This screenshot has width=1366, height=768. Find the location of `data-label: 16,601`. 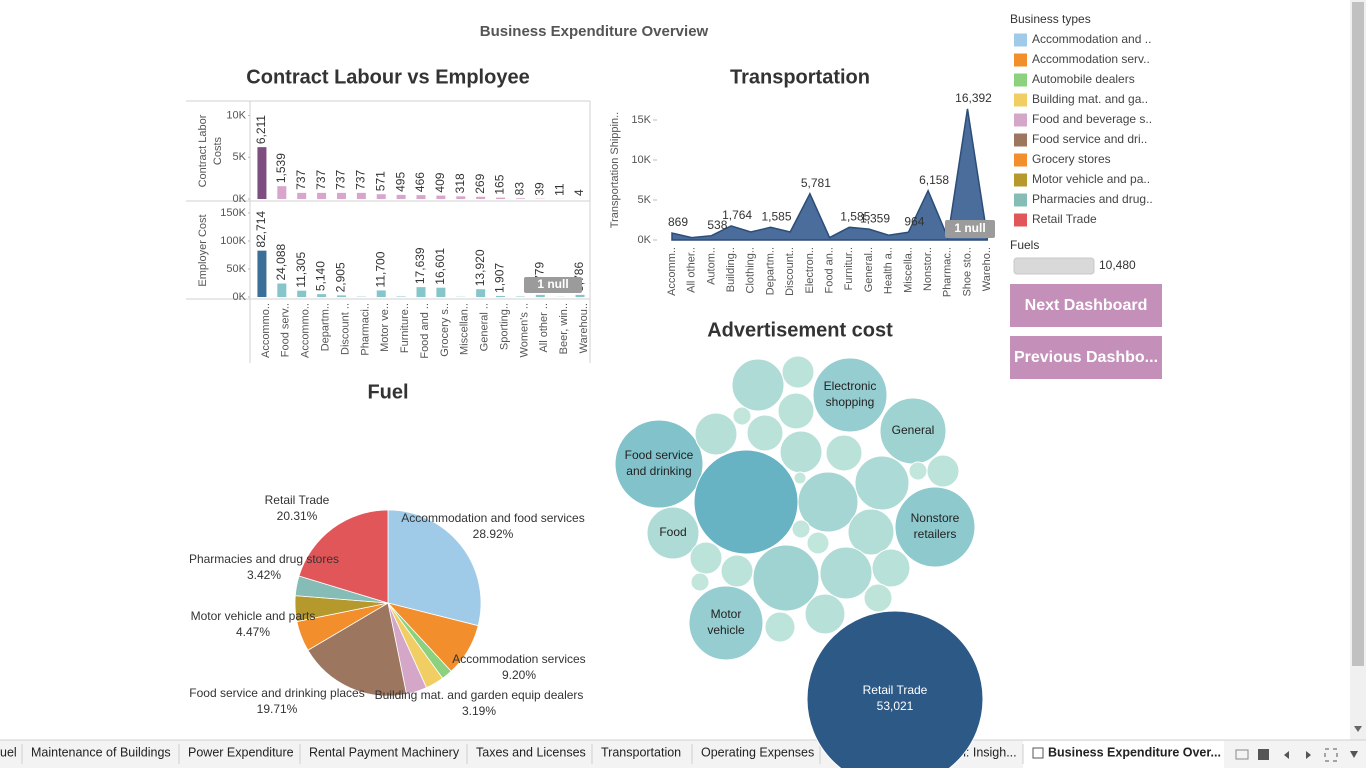

data-label: 16,601 is located at coordinates (440, 266).